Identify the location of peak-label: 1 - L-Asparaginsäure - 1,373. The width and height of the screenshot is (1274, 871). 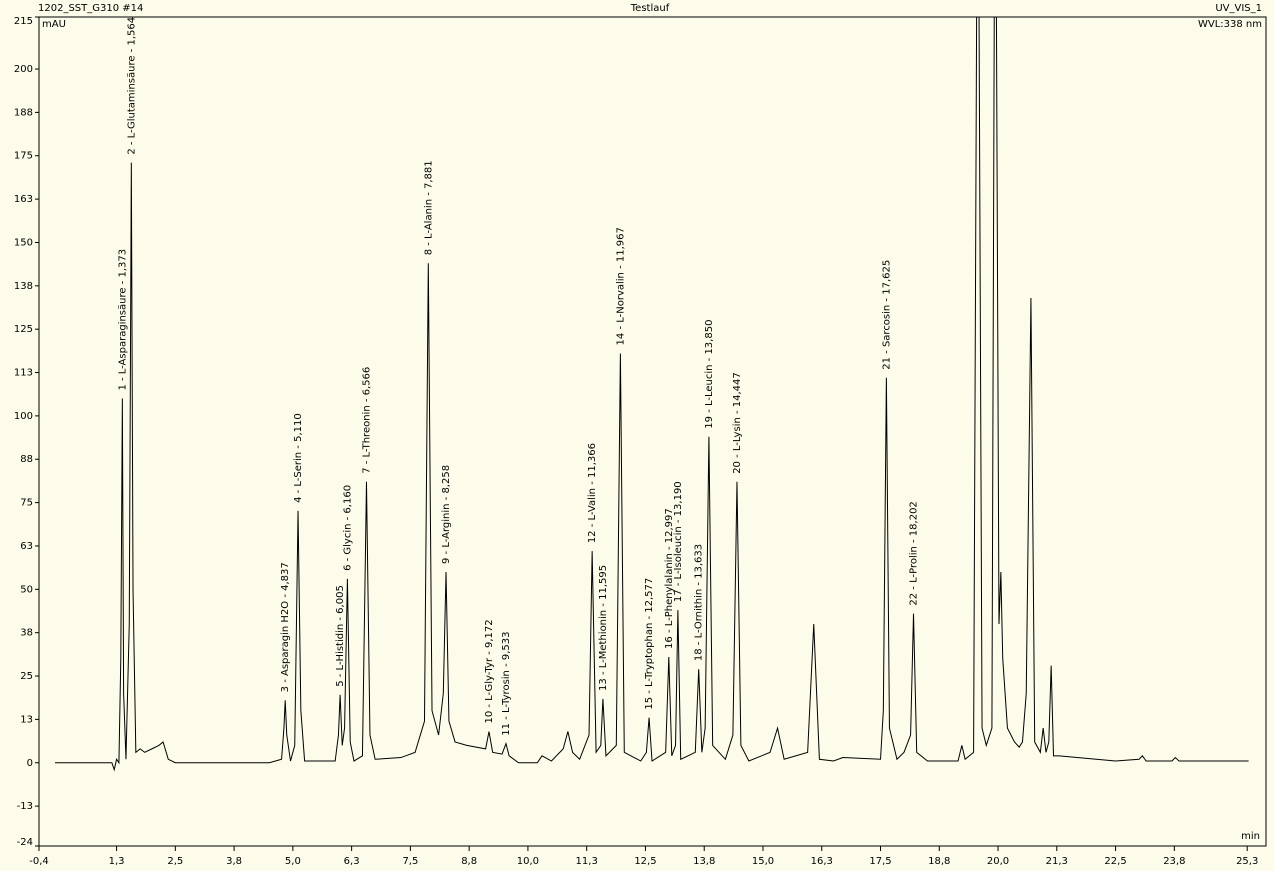
(122, 320).